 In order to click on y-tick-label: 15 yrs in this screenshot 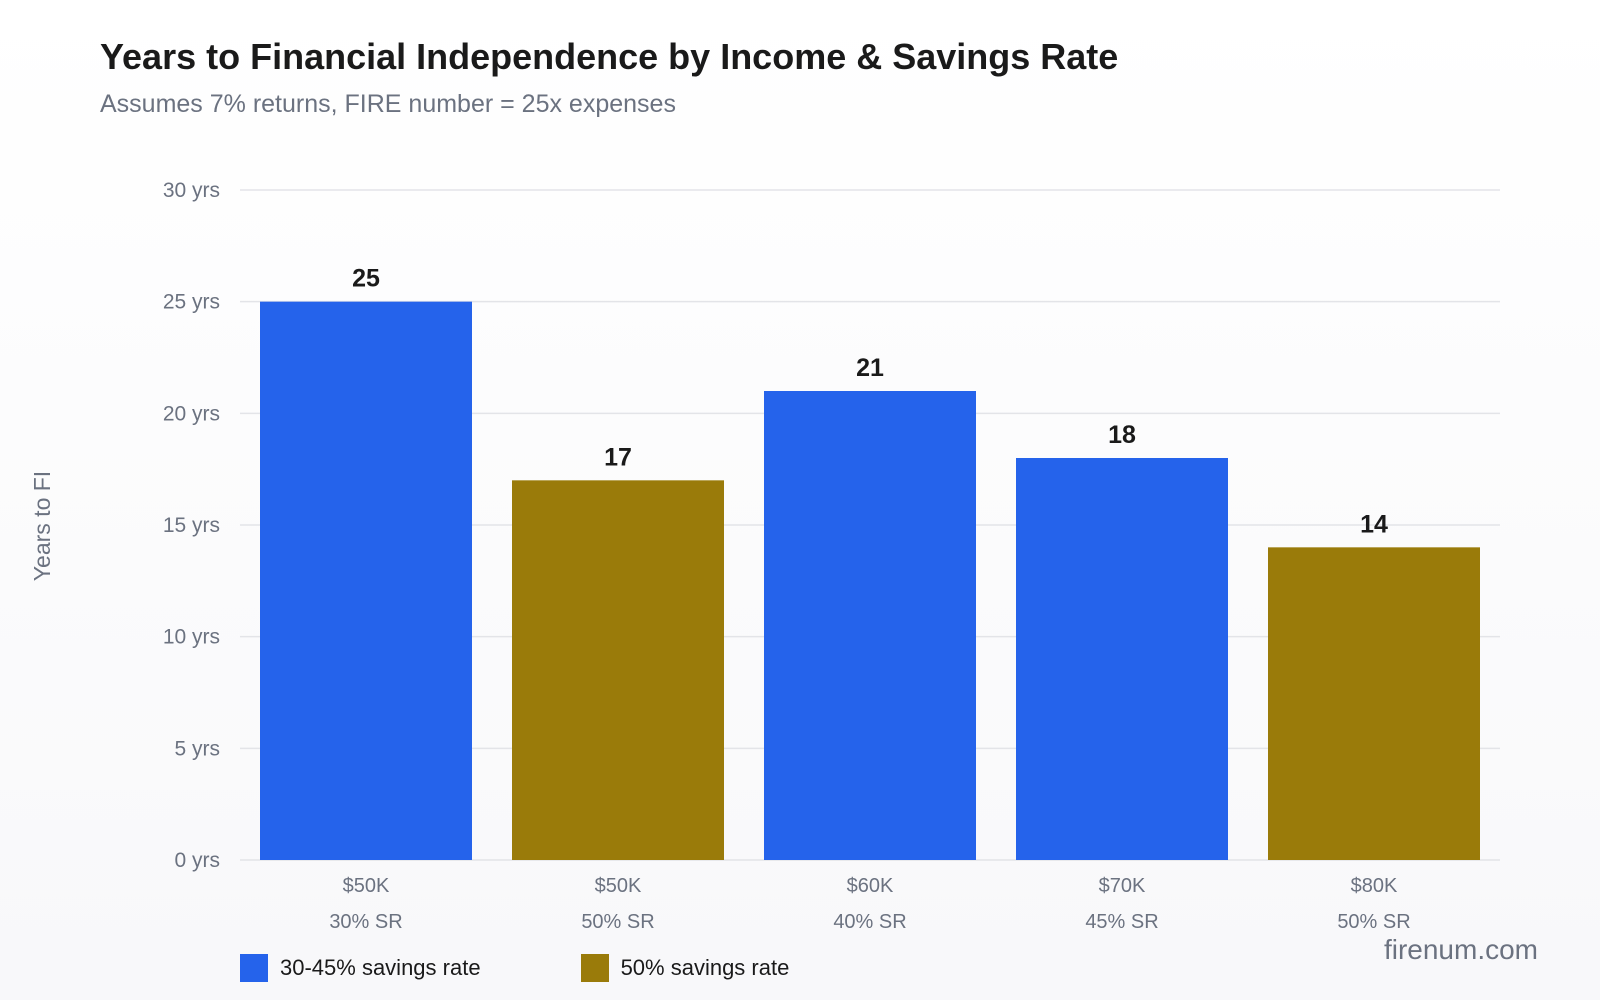, I will do `click(191, 525)`.